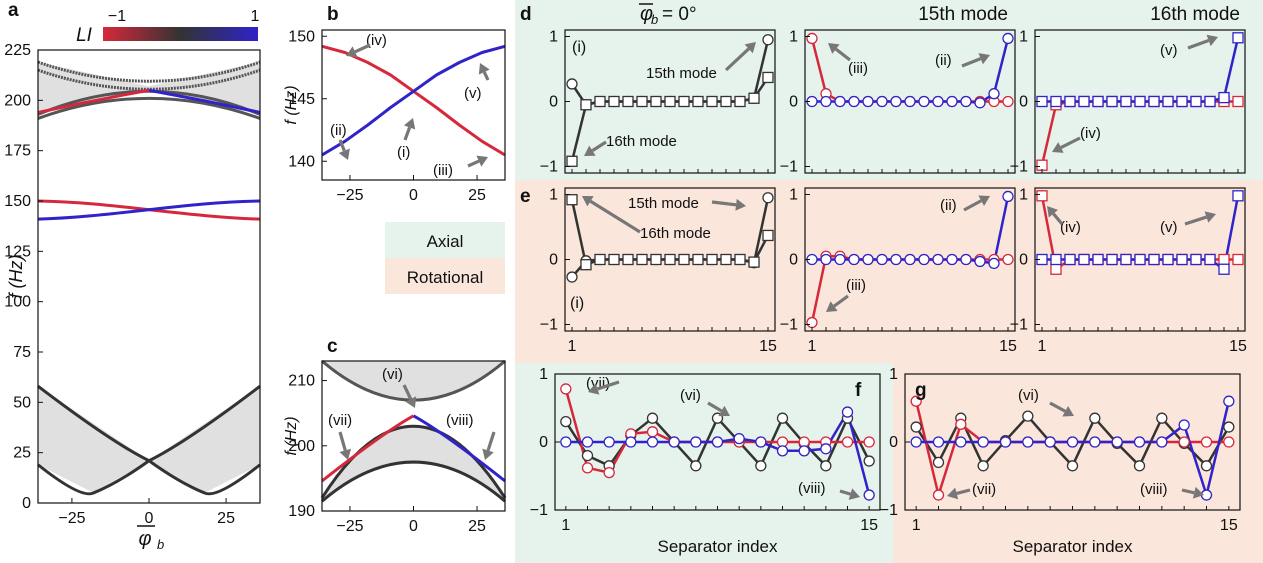  What do you see at coordinates (301, 161) in the screenshot?
I see `ytick-label-b: 140` at bounding box center [301, 161].